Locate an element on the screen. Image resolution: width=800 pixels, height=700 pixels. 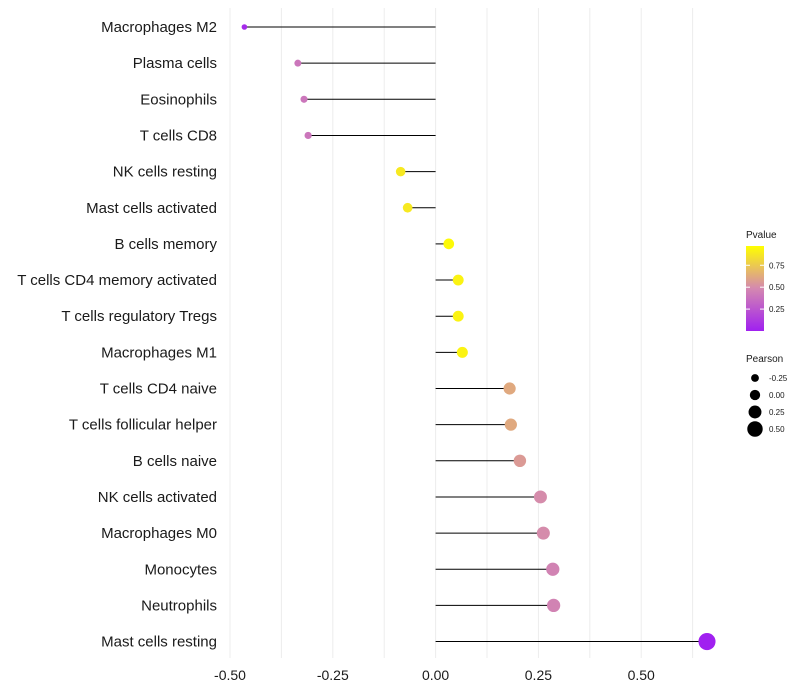
category-label: Macrophages M0 is located at coordinates (159, 533).